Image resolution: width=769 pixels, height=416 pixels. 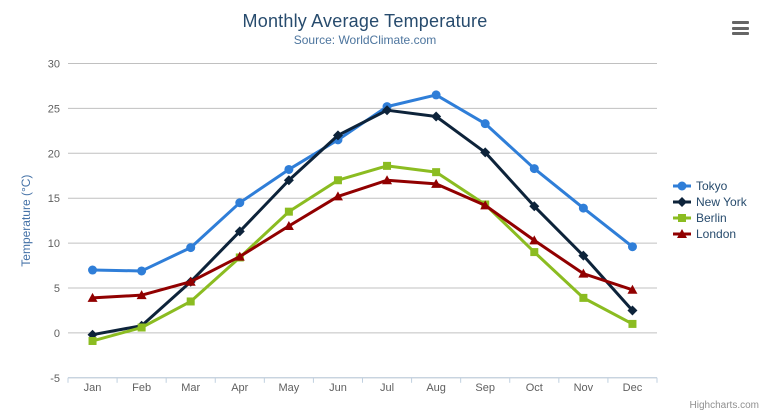 What do you see at coordinates (190, 388) in the screenshot?
I see `x-tick-label: Mar` at bounding box center [190, 388].